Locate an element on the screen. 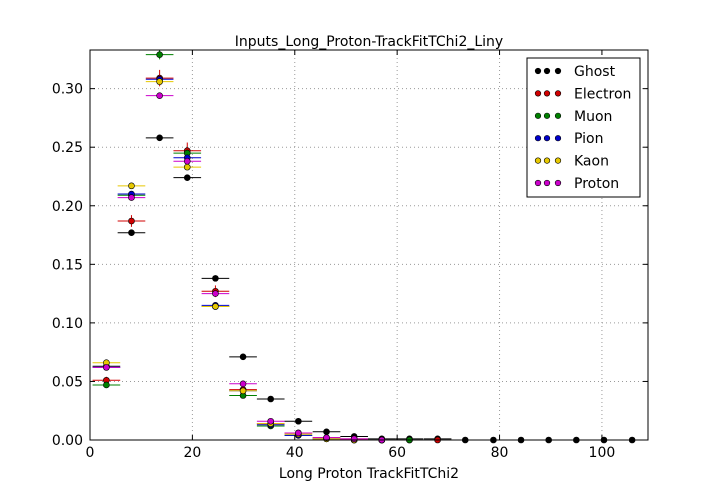 The height and width of the screenshot is (504, 720). y-tick-label: 0.25 is located at coordinates (67, 148).